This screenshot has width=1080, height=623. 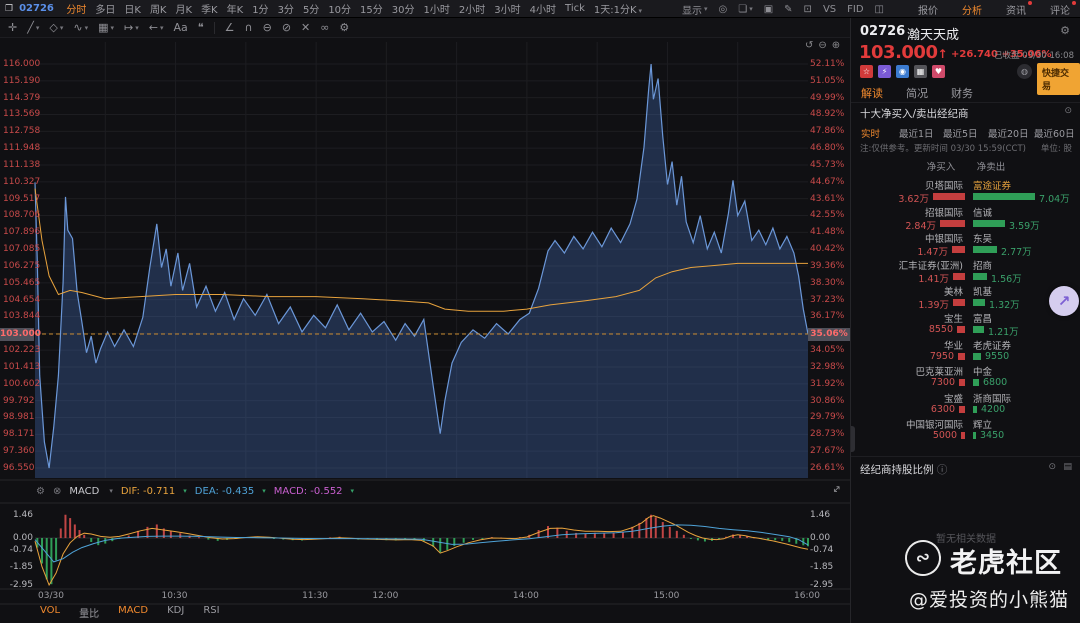 I want to click on indicator-tab-量比: 量比, so click(x=89, y=614).